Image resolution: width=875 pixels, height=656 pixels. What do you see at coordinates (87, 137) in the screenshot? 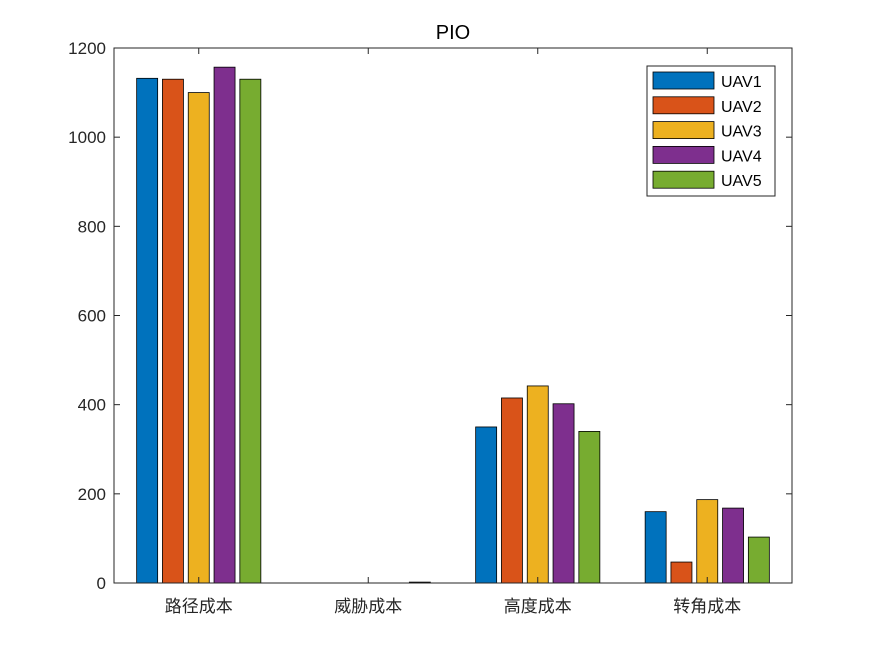
I see `y-tick-label: 1000` at bounding box center [87, 137].